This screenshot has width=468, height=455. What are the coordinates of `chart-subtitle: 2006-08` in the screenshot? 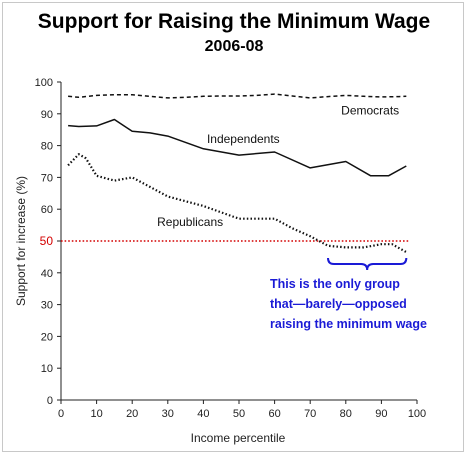 It's located at (234, 46).